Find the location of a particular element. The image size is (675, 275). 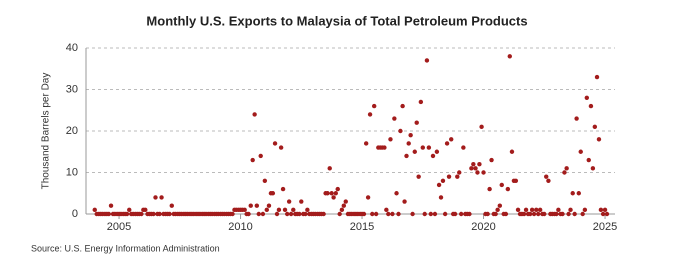

x-tick-label: 2025 is located at coordinates (605, 227).